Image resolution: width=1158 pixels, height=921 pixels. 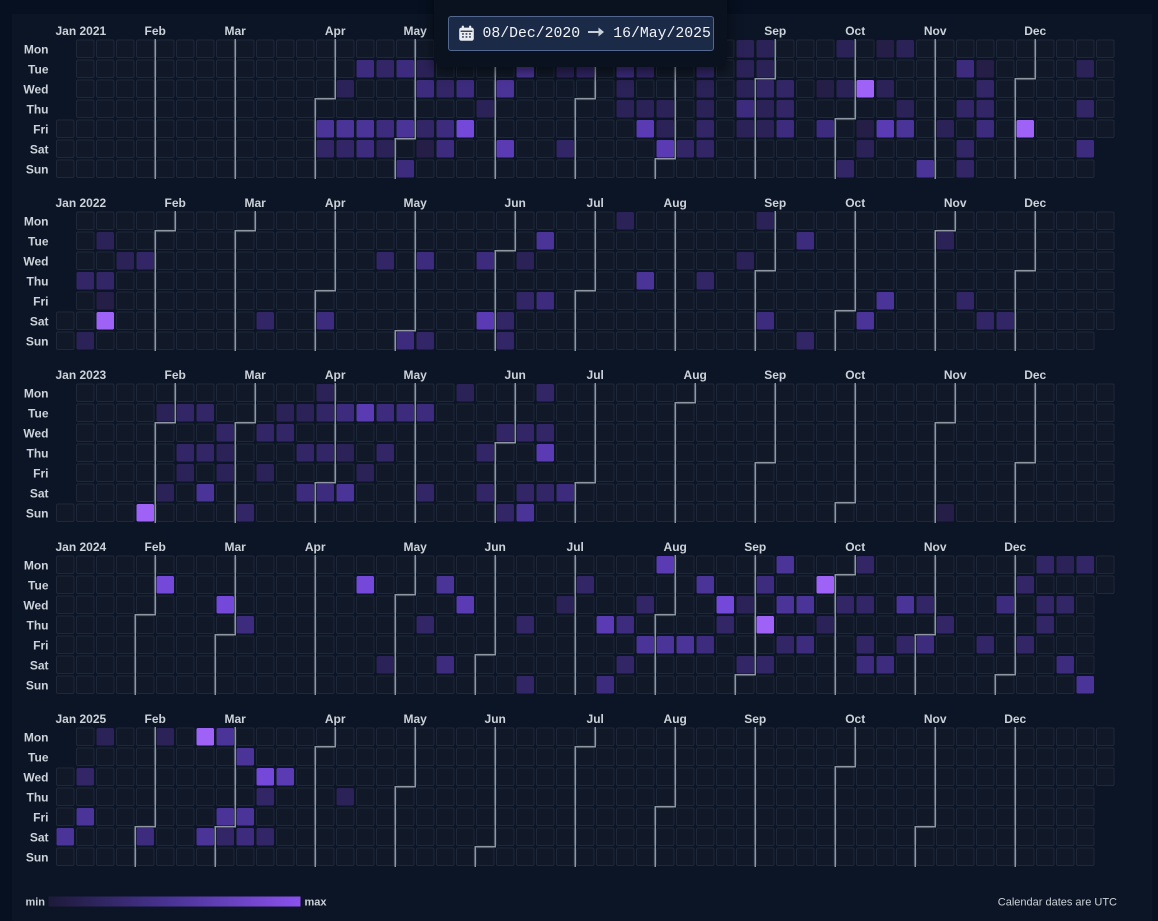 I want to click on svg-text: Jan 2023, so click(x=81, y=375).